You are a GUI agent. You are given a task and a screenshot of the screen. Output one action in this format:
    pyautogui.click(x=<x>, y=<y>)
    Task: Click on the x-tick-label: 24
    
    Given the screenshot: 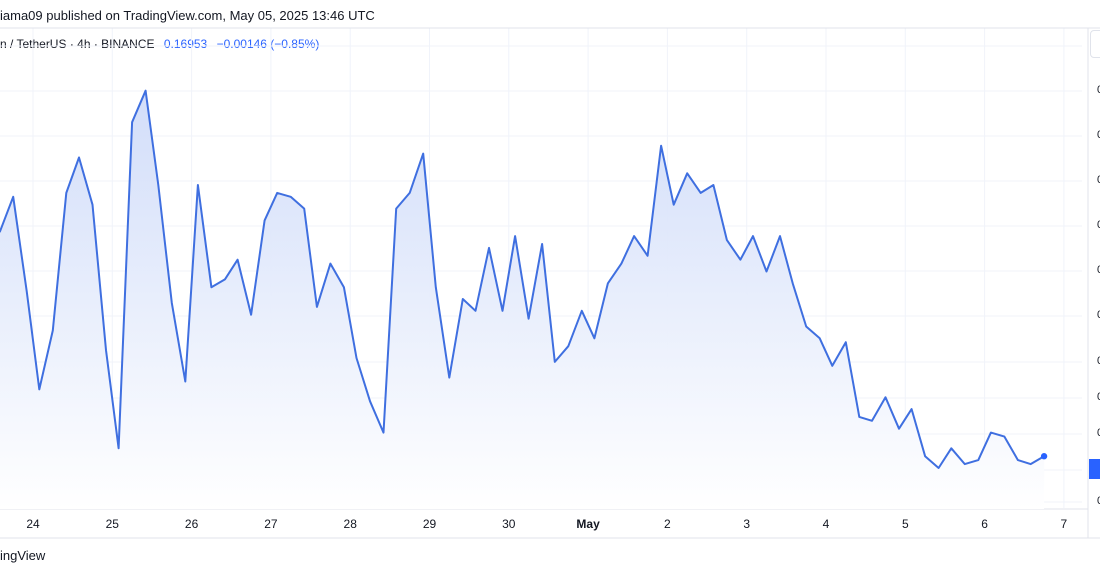 What is the action you would take?
    pyautogui.click(x=33, y=524)
    